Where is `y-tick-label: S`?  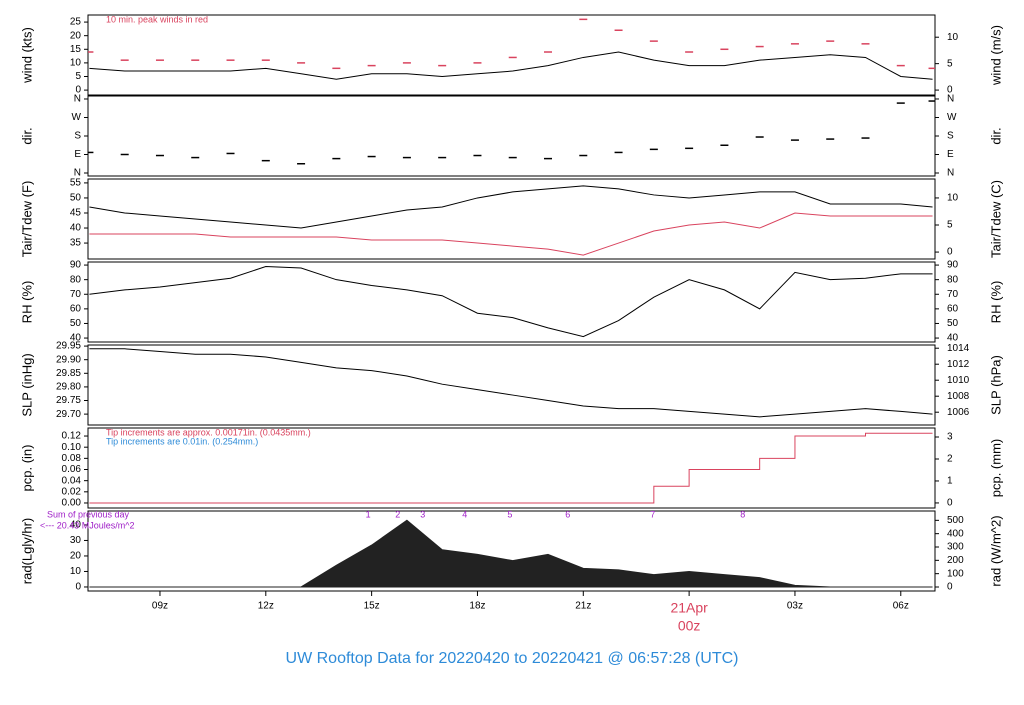 y-tick-label: S is located at coordinates (77, 136).